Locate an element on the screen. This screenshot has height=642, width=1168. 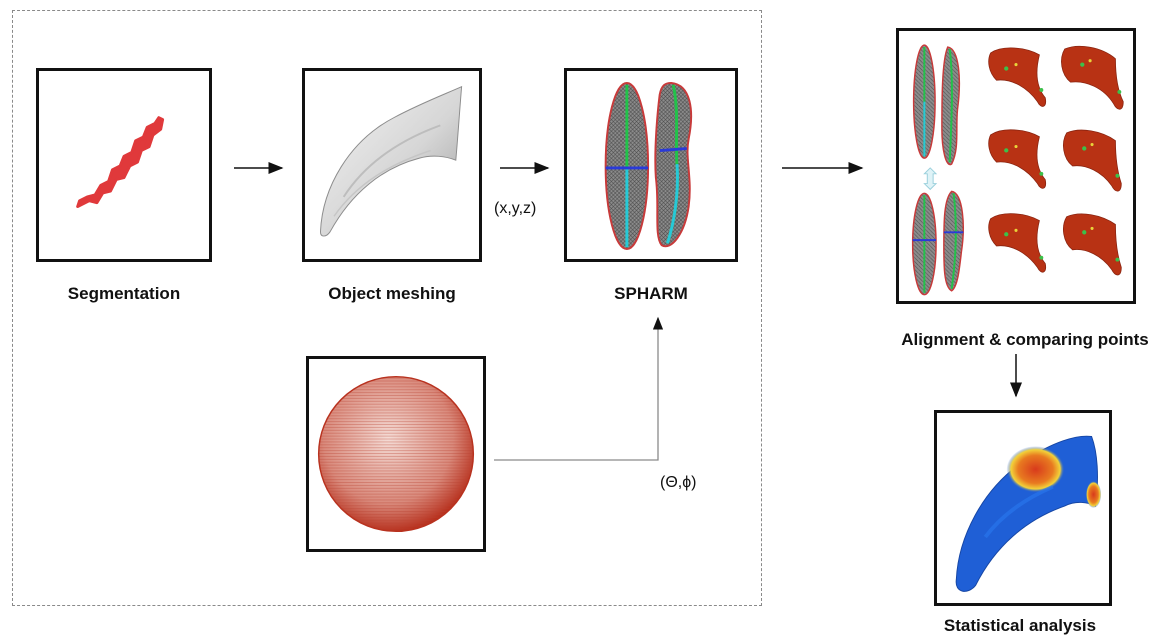
mesh-image is located at coordinates (391, 161).